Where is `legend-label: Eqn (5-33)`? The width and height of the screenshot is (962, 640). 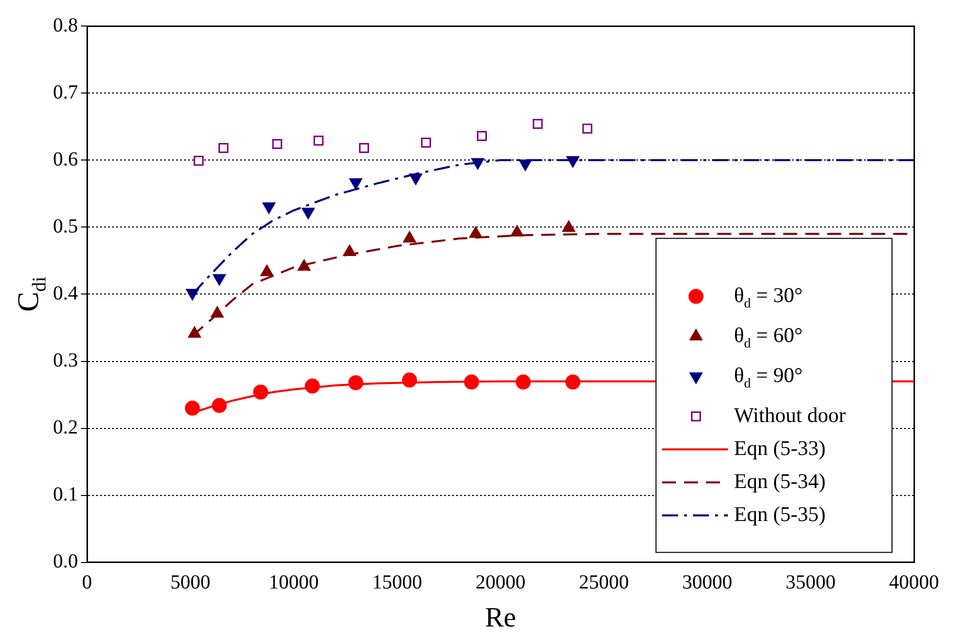 legend-label: Eqn (5-33) is located at coordinates (780, 448).